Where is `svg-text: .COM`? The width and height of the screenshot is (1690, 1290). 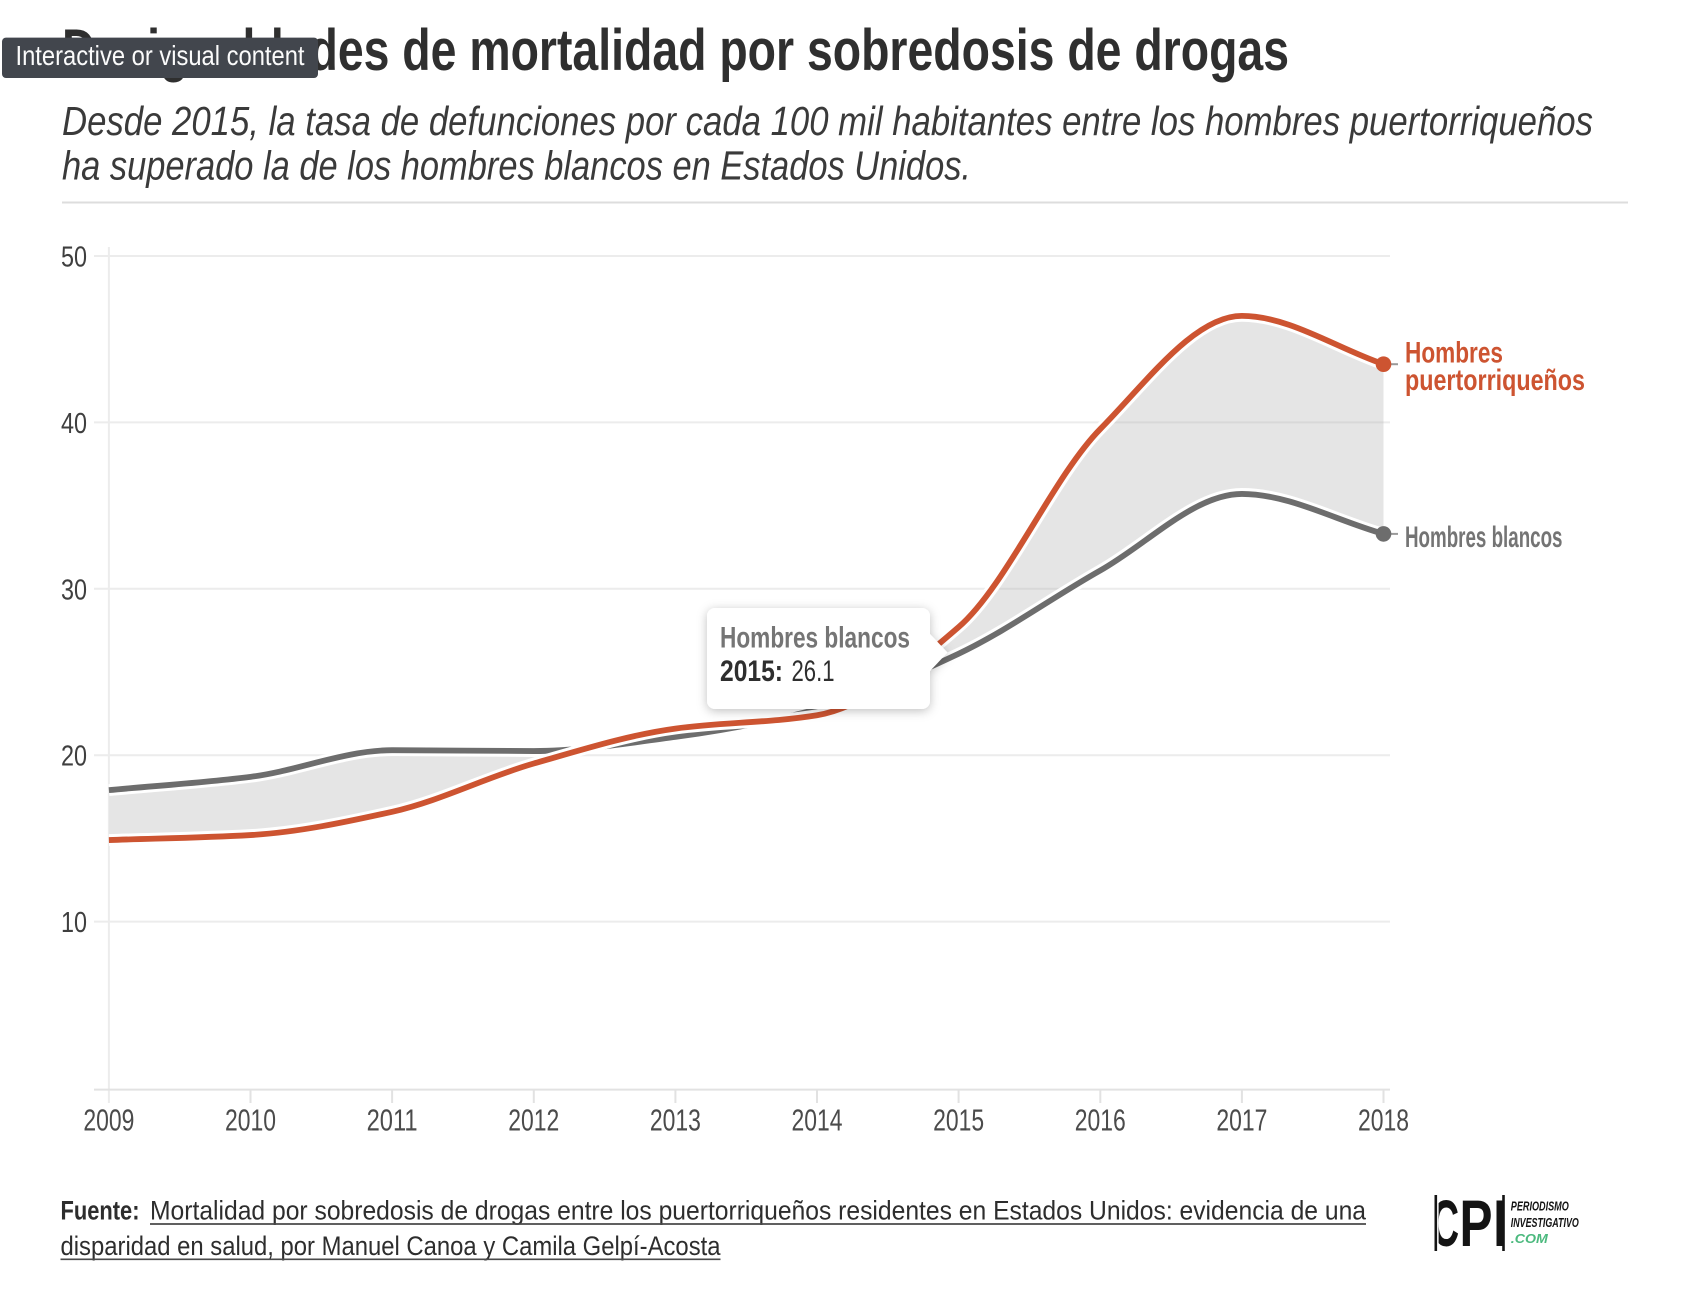
svg-text: .COM is located at coordinates (1530, 1239).